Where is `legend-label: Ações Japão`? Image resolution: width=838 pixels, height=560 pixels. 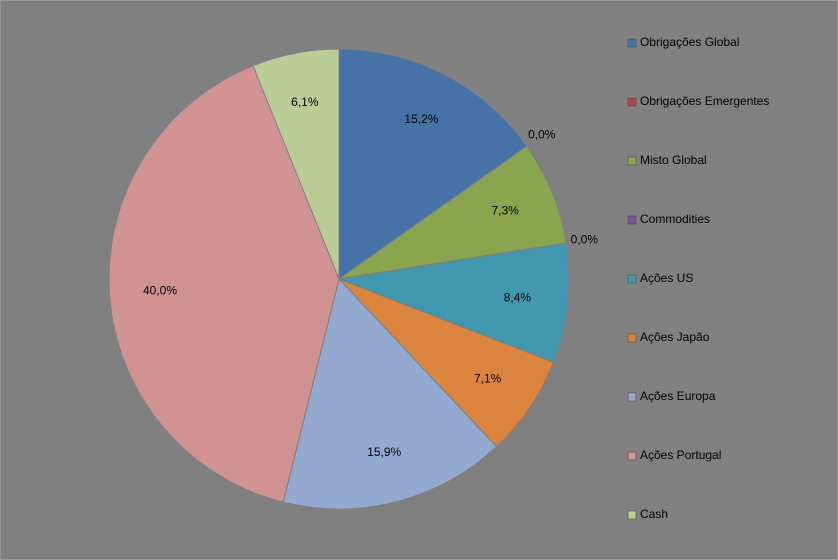
legend-label: Ações Japão is located at coordinates (675, 337).